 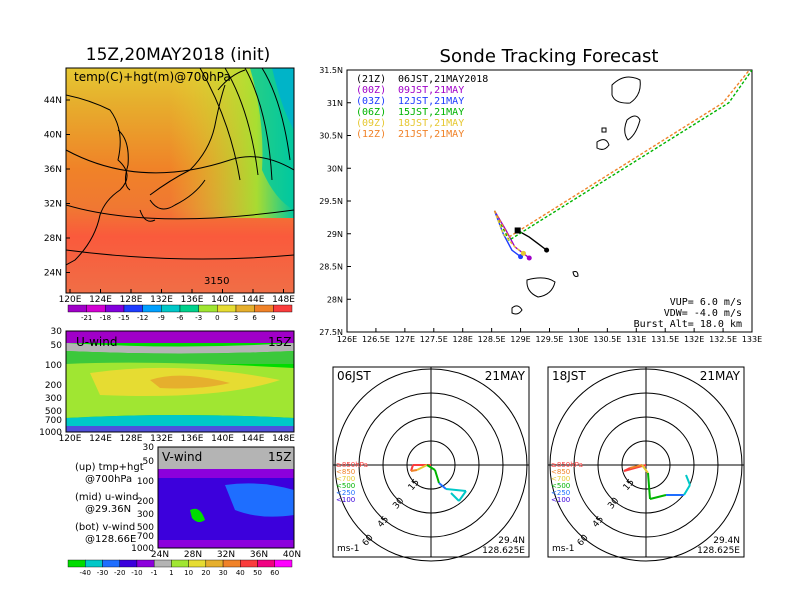 What do you see at coordinates (102, 573) in the screenshot?
I see `colorbar-label: -30` at bounding box center [102, 573].